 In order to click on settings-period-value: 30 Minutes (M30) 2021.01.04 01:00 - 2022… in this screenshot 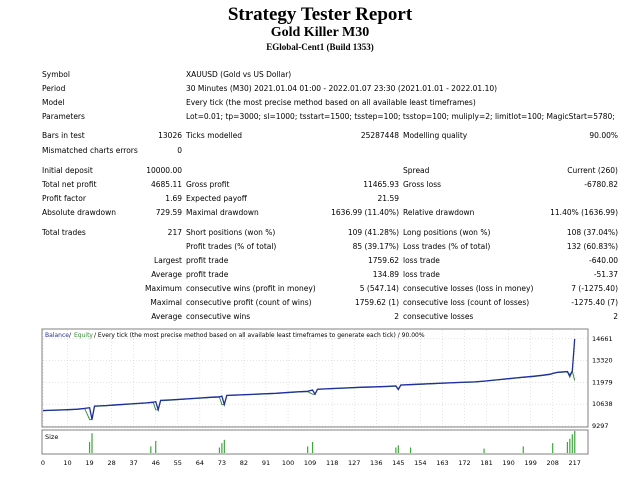, I will do `click(342, 88)`.